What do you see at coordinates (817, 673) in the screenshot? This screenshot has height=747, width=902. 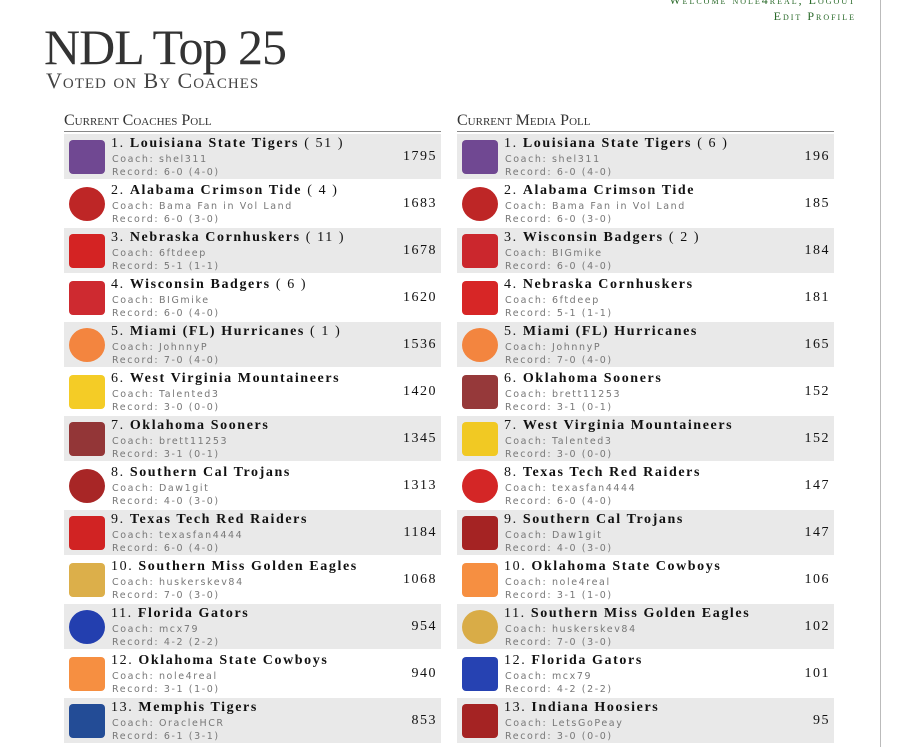 I see `points: 101` at bounding box center [817, 673].